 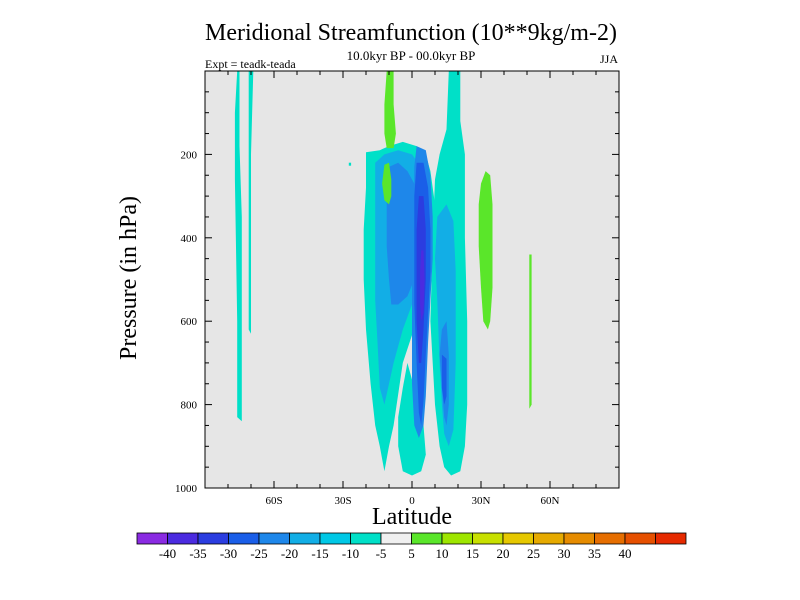 What do you see at coordinates (481, 501) in the screenshot?
I see `x-tick-label: 30N` at bounding box center [481, 501].